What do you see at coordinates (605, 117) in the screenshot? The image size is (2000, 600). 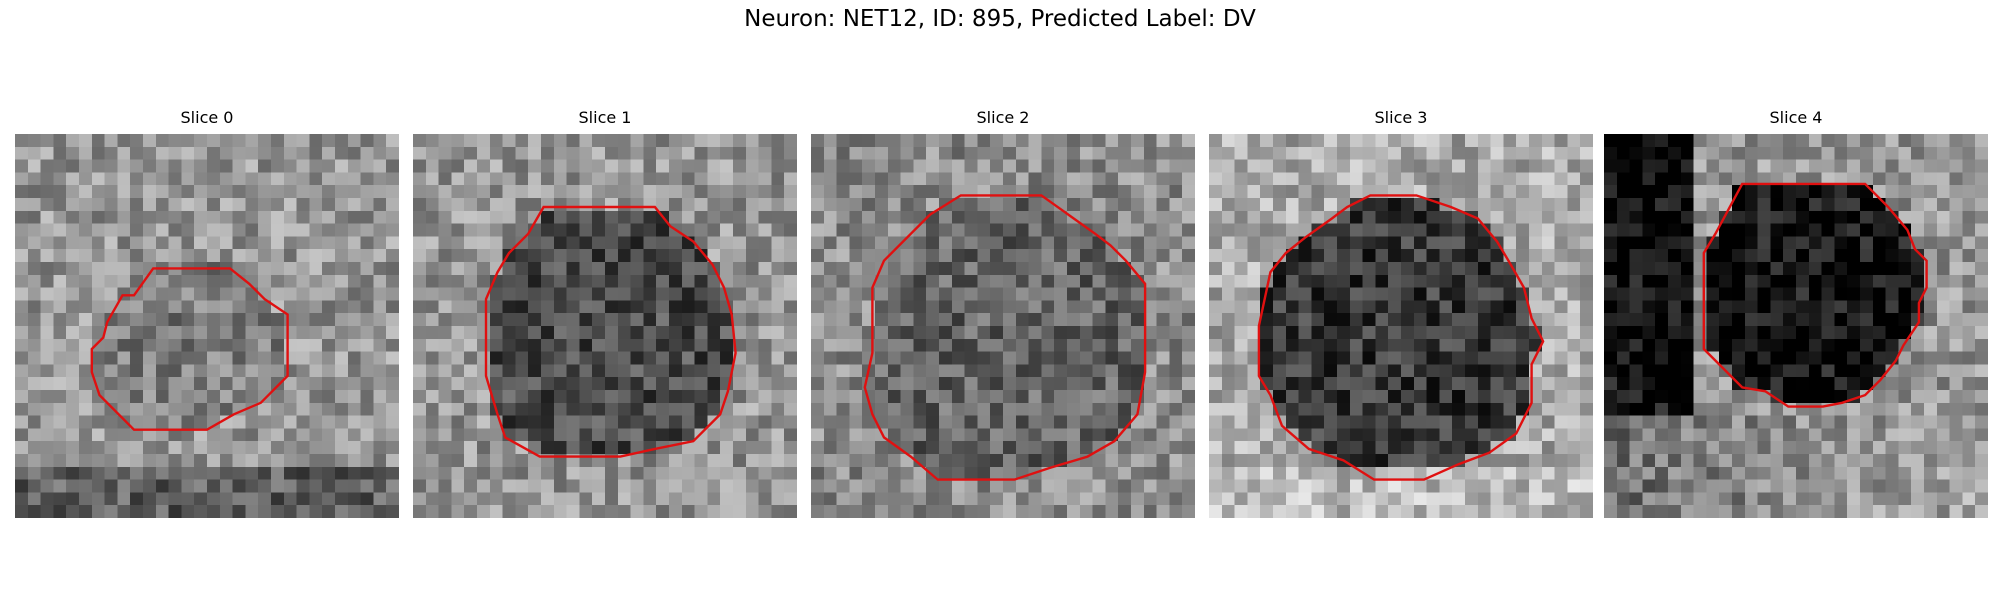 I see `slice-title: Slice 1` at bounding box center [605, 117].